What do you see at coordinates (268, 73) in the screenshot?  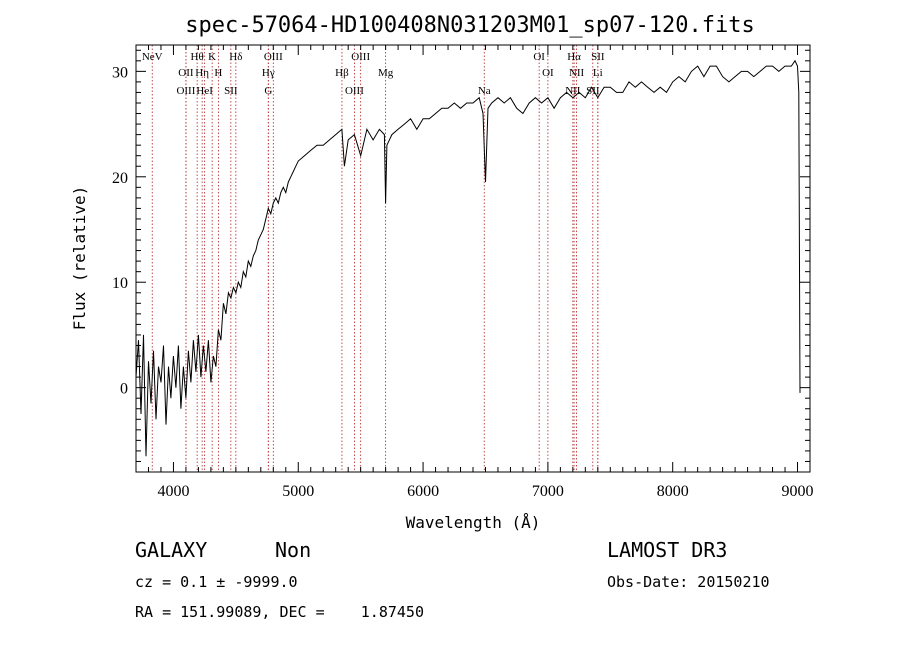 I see `line-label: Hγ` at bounding box center [268, 73].